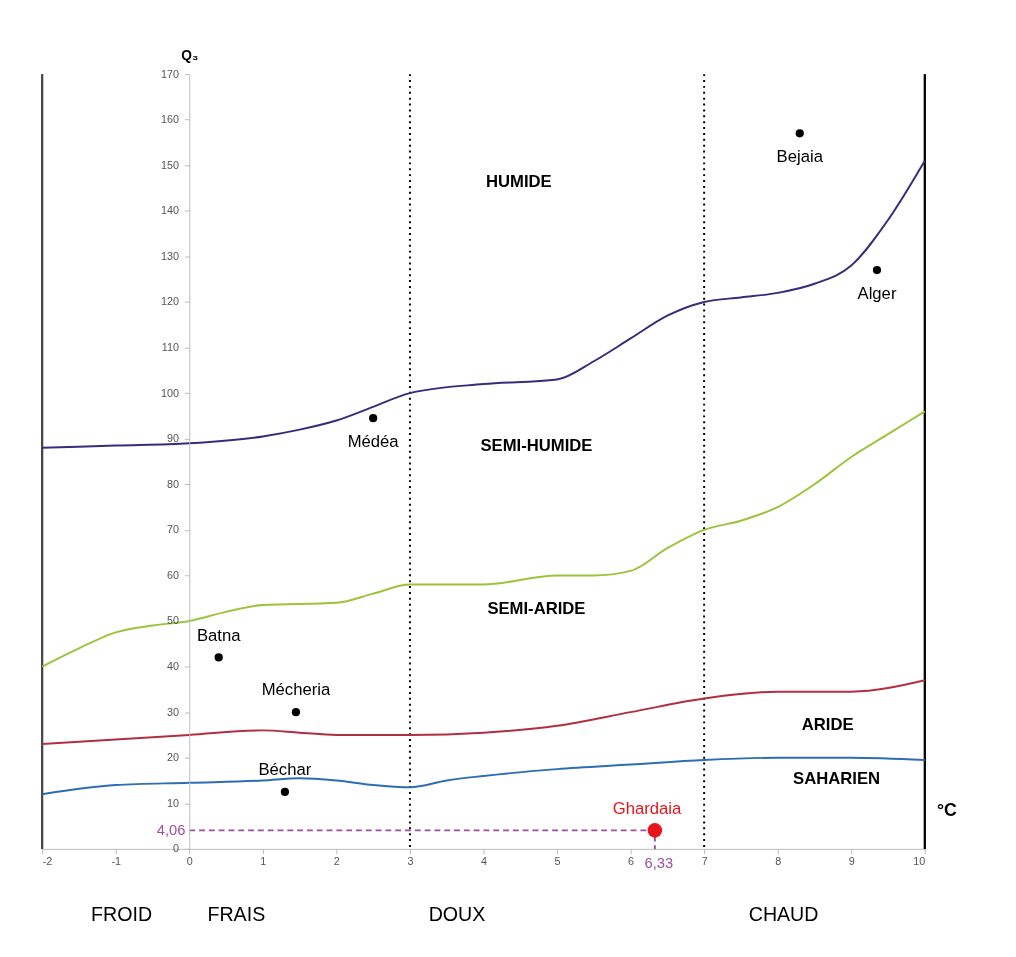 The width and height of the screenshot is (1016, 957). I want to click on series-label: Bejaia, so click(800, 156).